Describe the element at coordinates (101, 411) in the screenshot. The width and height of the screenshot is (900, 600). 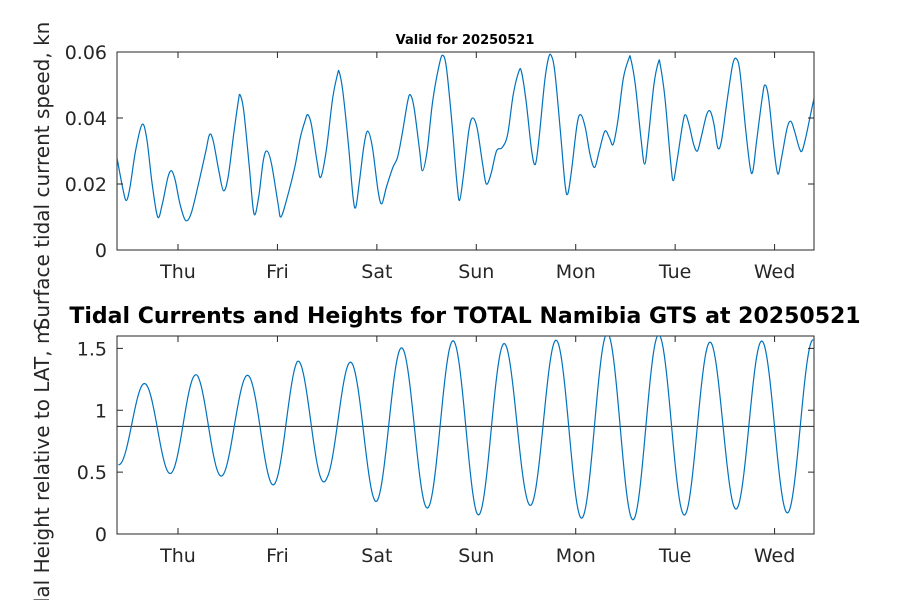
I see `y-tick-label: 1` at that location.